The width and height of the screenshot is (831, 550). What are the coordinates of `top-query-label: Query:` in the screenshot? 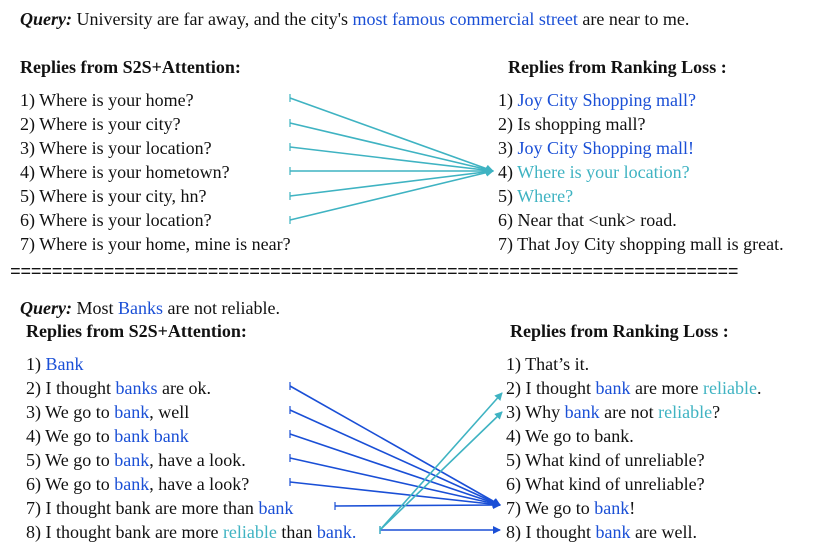 It's located at (46, 19).